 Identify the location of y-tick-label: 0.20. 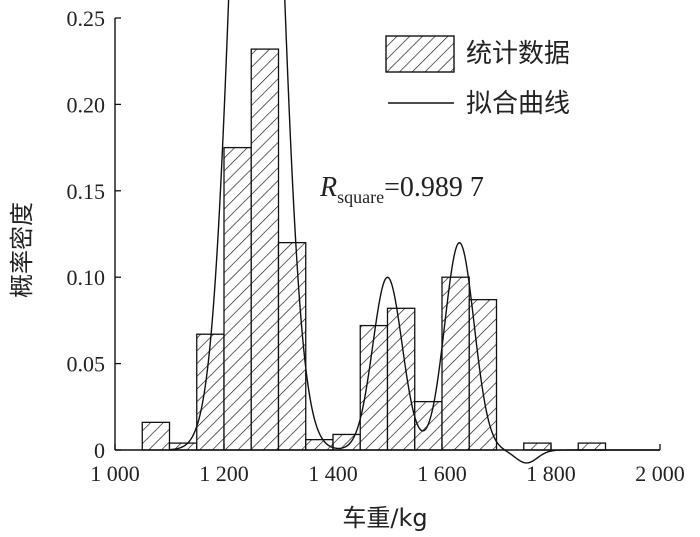
(86, 104).